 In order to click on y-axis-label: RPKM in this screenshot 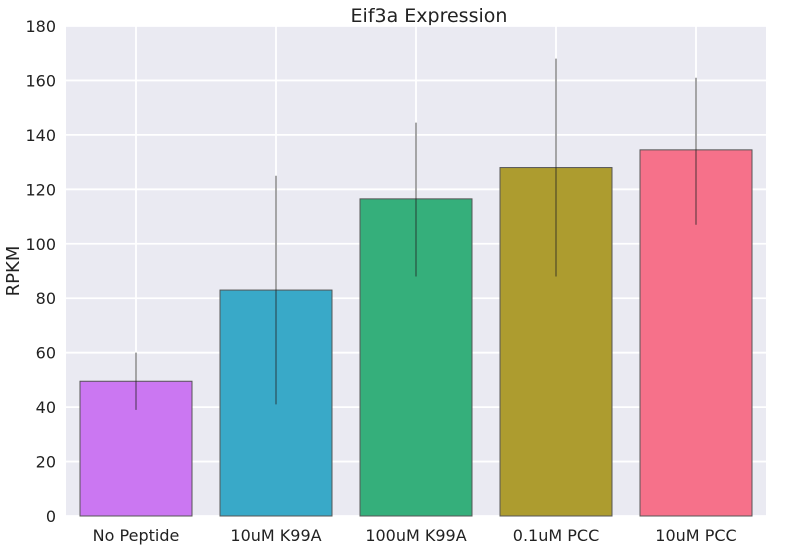, I will do `click(13, 271)`.